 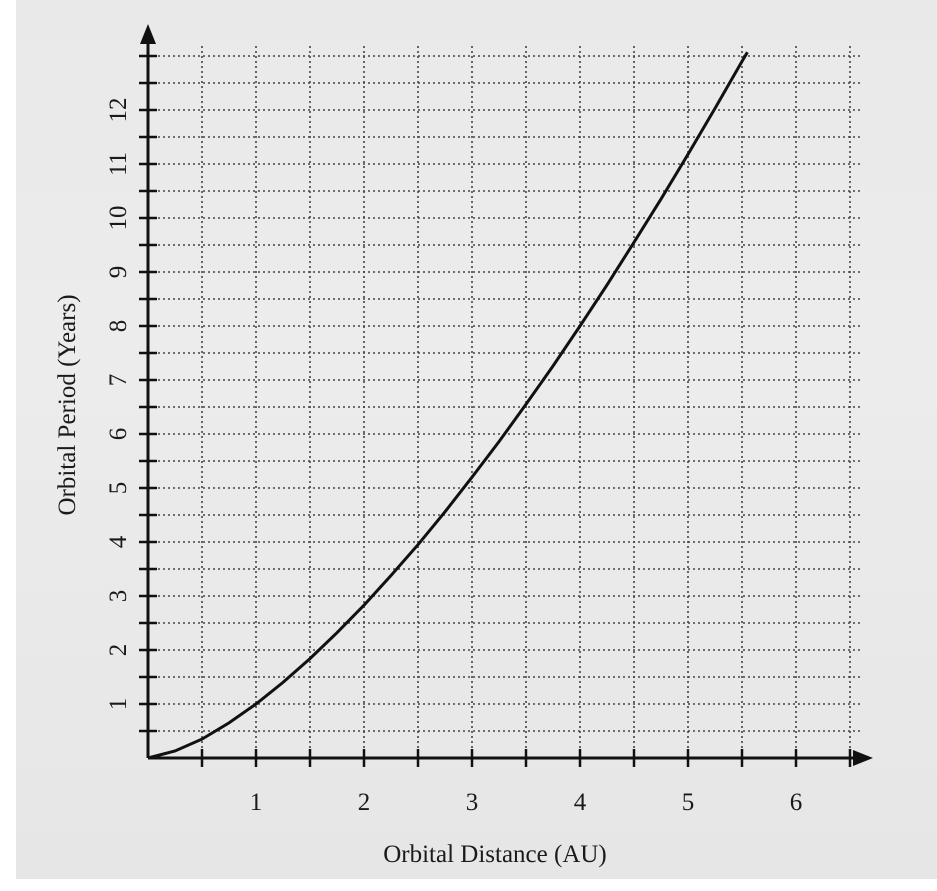 What do you see at coordinates (118, 380) in the screenshot?
I see `y-tick-label: 7` at bounding box center [118, 380].